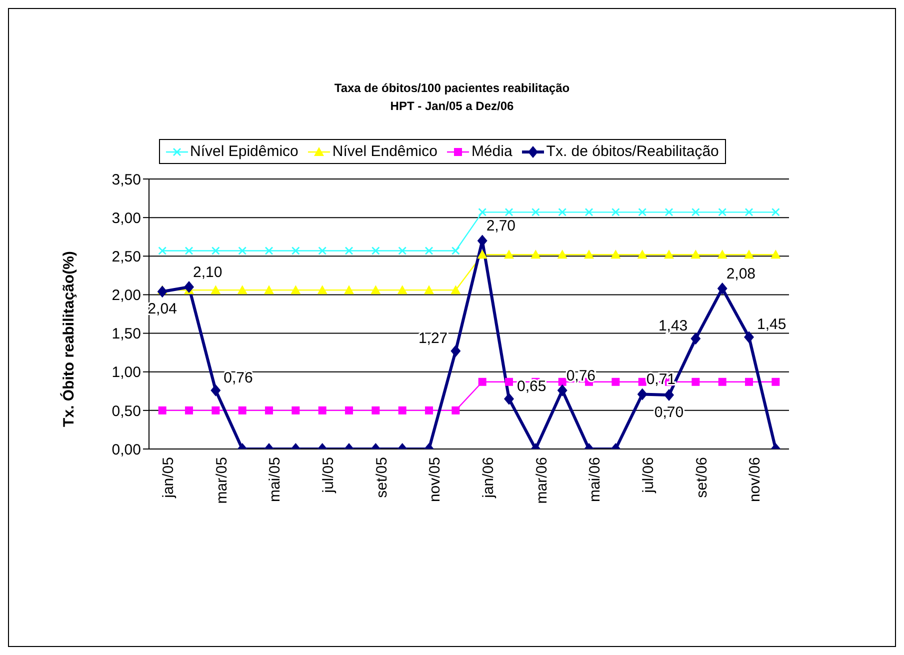 This screenshot has height=655, width=904. I want to click on y-tick-label: 2,00, so click(126, 295).